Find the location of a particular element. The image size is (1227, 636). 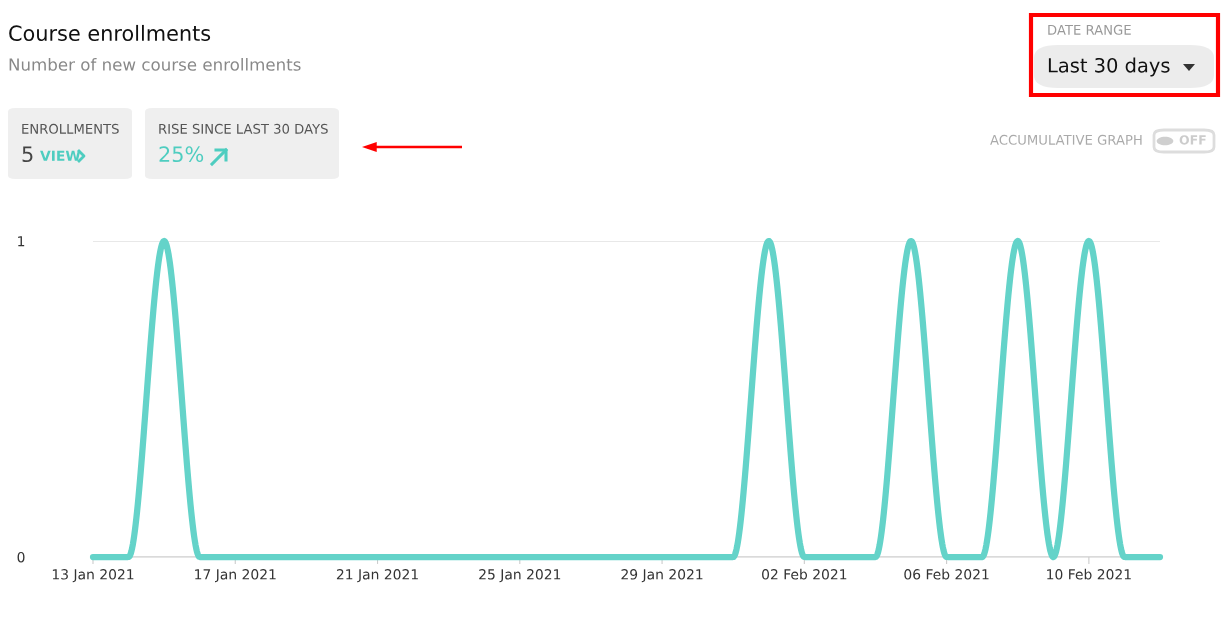

x-tick-label: 21 Jan 2021 is located at coordinates (377, 576).